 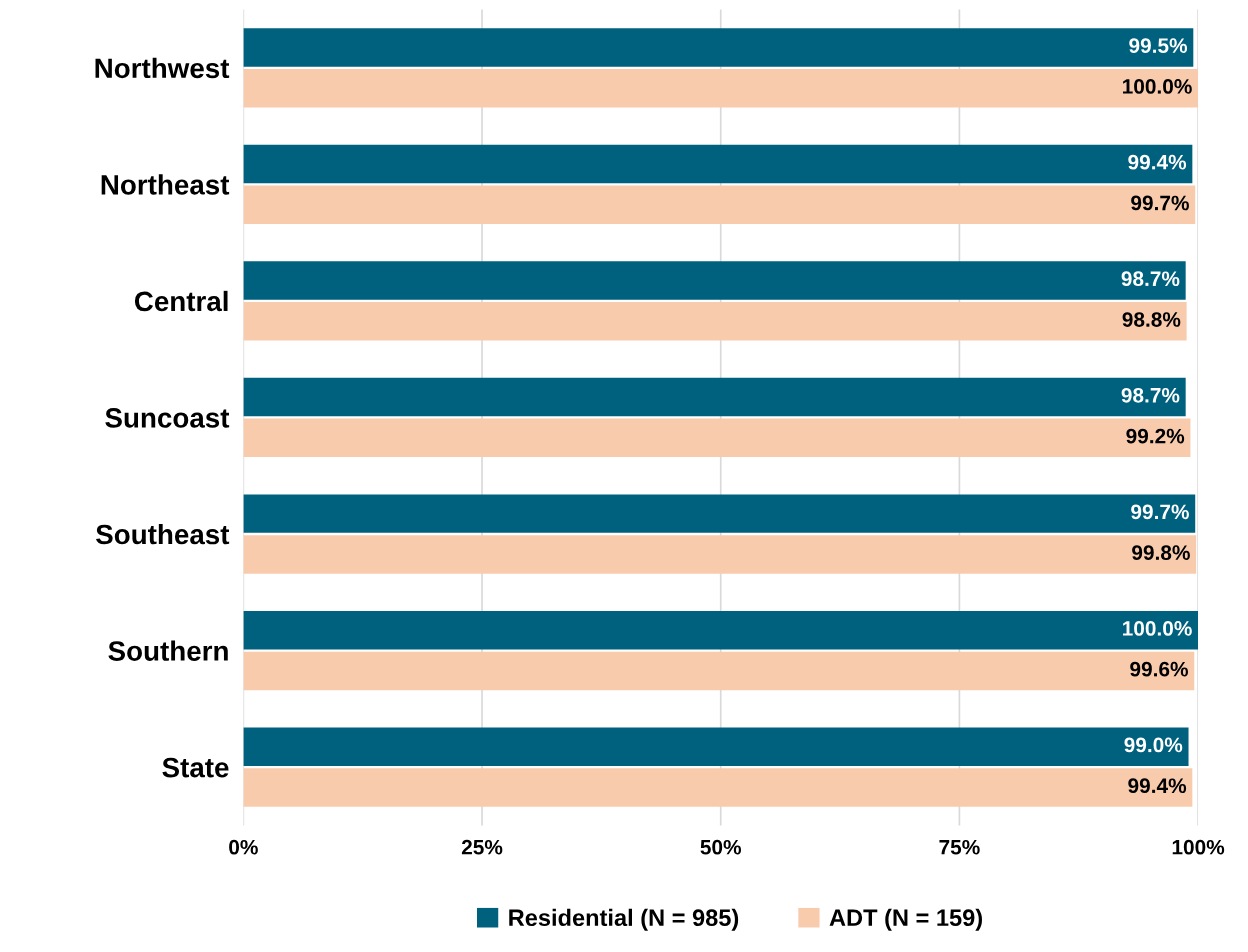 I want to click on y-tick-label: Northeast, so click(x=165, y=184).